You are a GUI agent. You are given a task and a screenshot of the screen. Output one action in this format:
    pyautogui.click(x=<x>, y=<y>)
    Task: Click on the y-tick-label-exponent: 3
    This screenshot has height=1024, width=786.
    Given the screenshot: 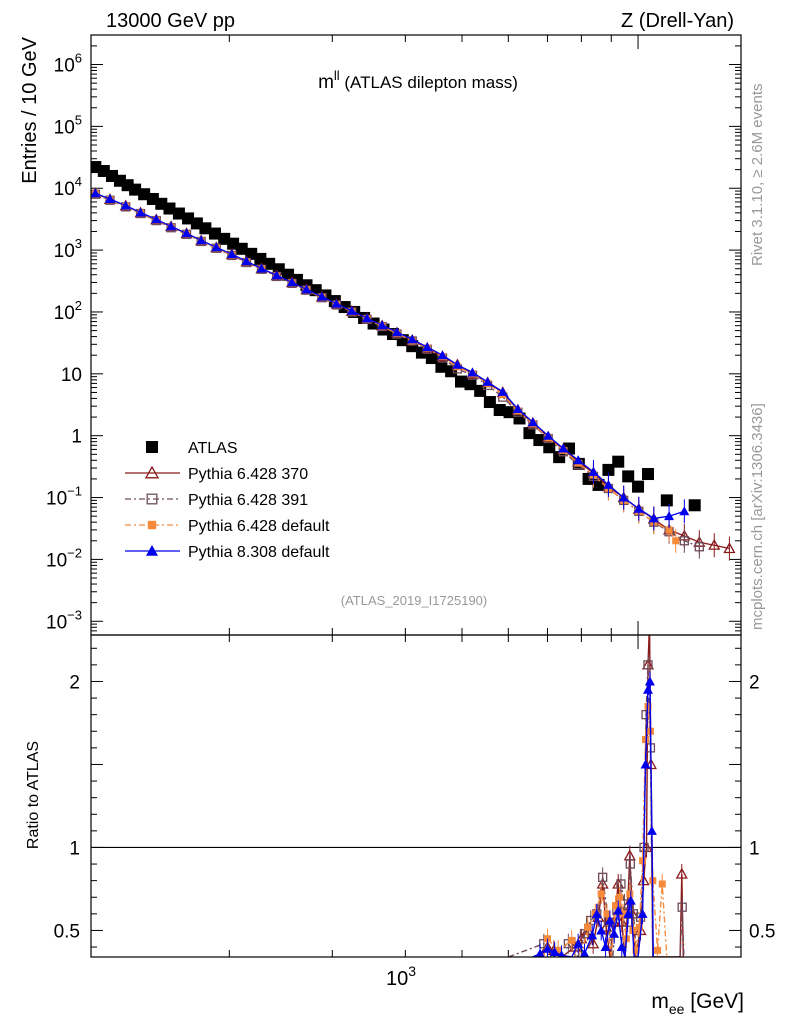 What is the action you would take?
    pyautogui.click(x=78, y=243)
    